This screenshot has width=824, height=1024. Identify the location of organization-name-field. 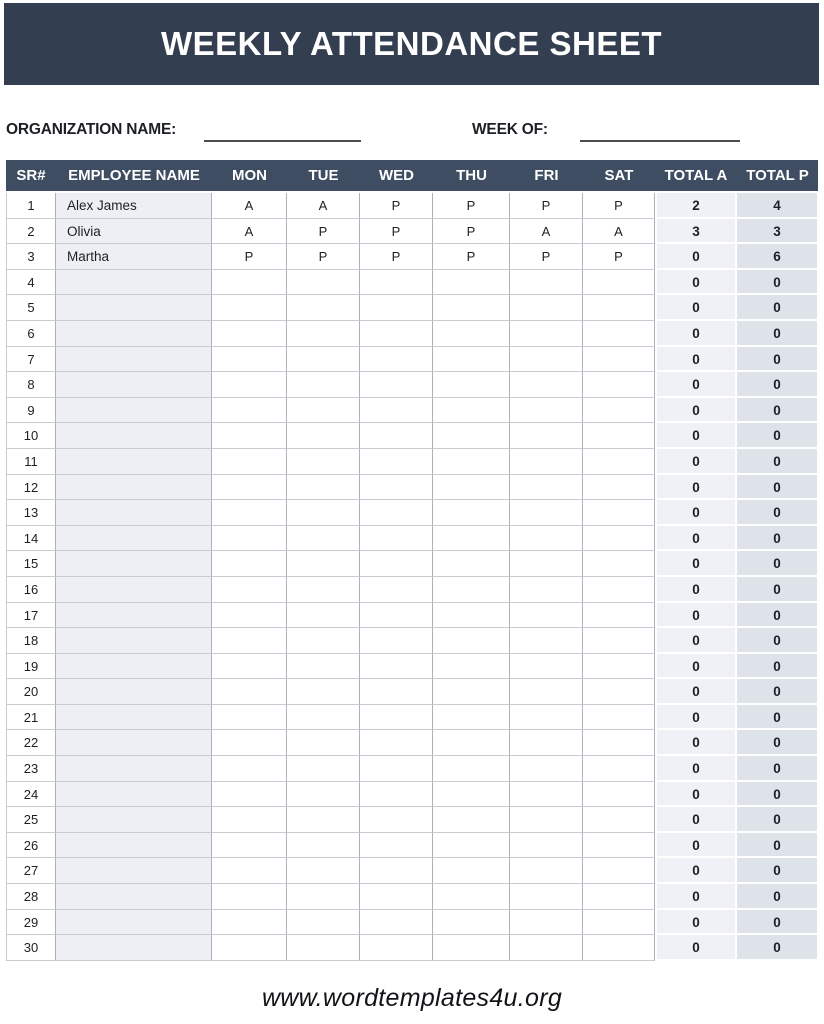
(282, 132).